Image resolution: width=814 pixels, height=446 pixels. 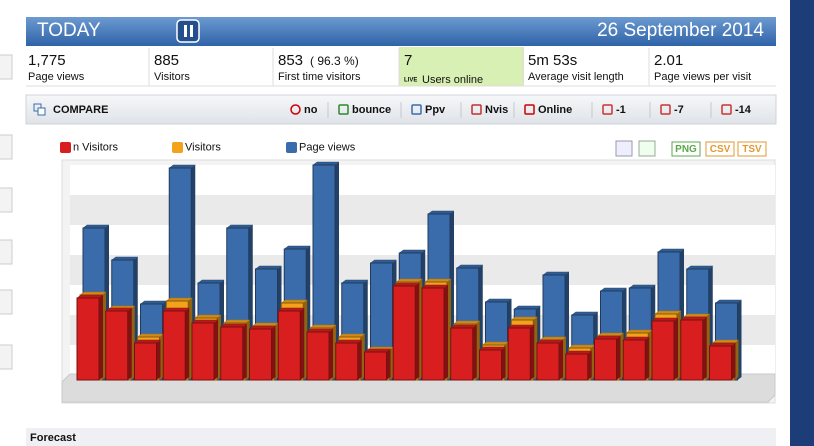 What do you see at coordinates (371, 110) in the screenshot?
I see `compare-option: bounce` at bounding box center [371, 110].